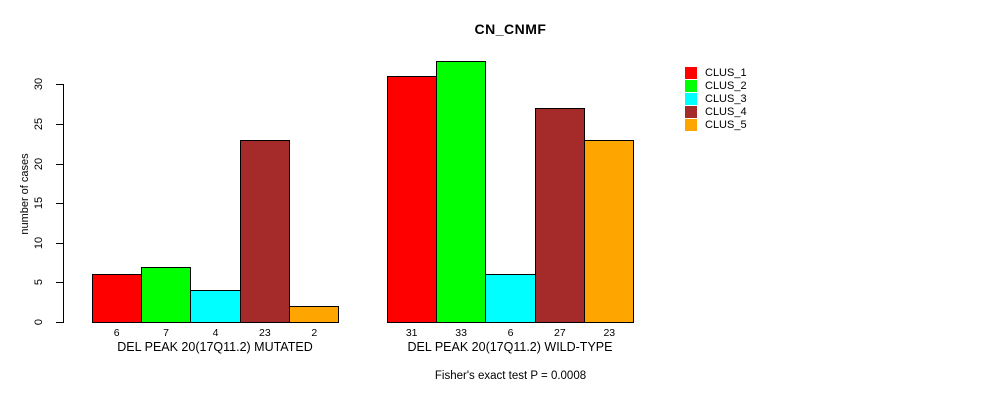  What do you see at coordinates (461, 333) in the screenshot?
I see `bar-value-label: 33` at bounding box center [461, 333].